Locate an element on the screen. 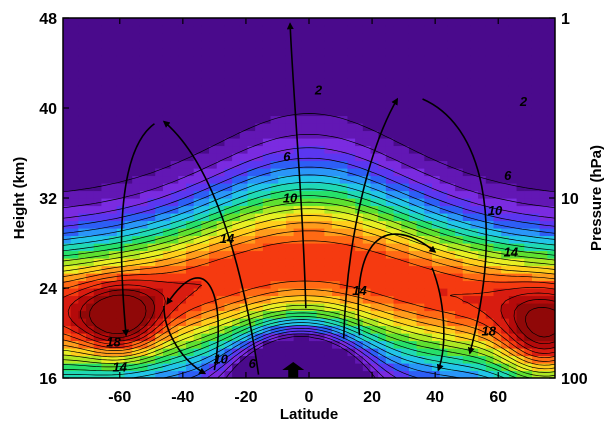 This screenshot has width=610, height=425. y-tick-left-label: 24 is located at coordinates (48, 289).